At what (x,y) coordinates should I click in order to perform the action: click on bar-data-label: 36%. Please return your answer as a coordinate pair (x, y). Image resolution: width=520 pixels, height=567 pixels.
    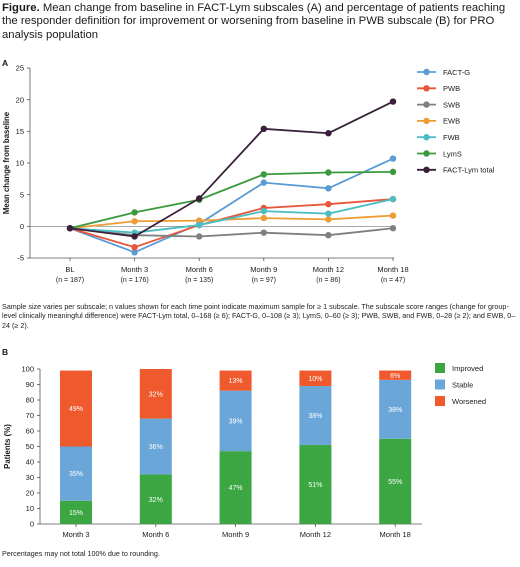
    Looking at the image, I should click on (156, 447).